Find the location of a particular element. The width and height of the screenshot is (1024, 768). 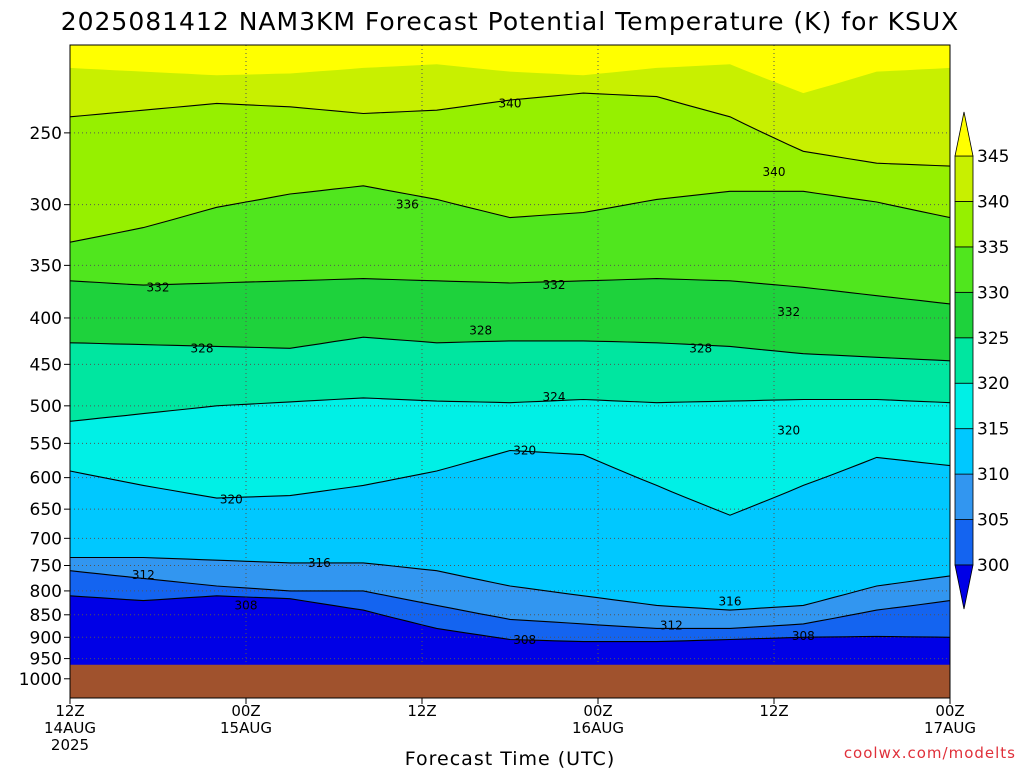

colorbar-label: 305 is located at coordinates (993, 521).